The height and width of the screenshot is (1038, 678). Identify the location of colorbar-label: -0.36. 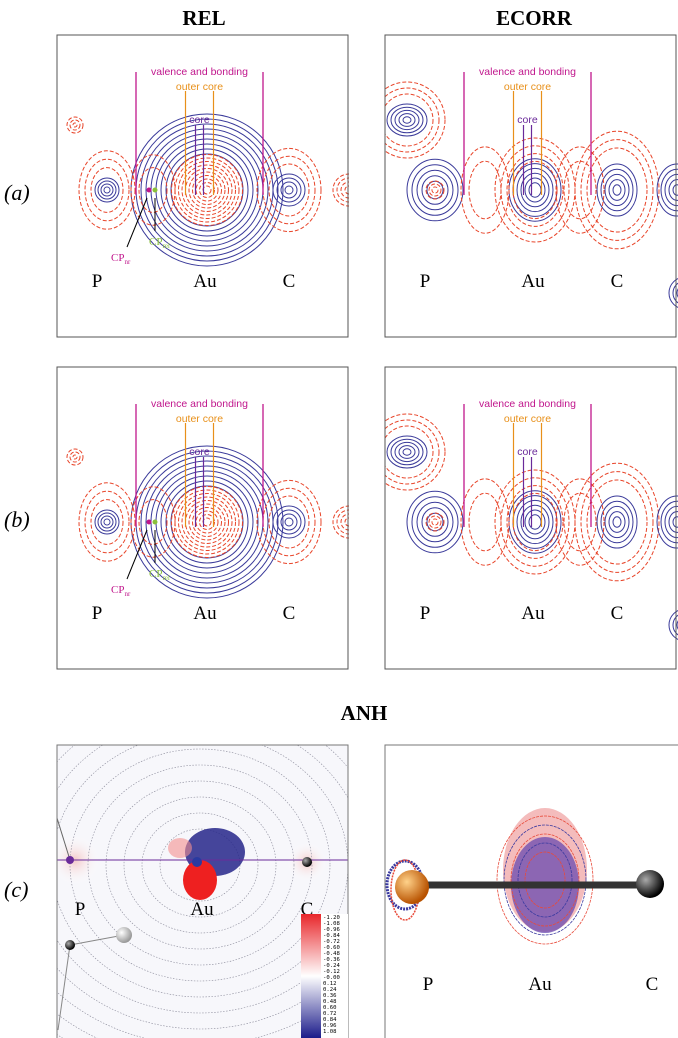
(331, 960).